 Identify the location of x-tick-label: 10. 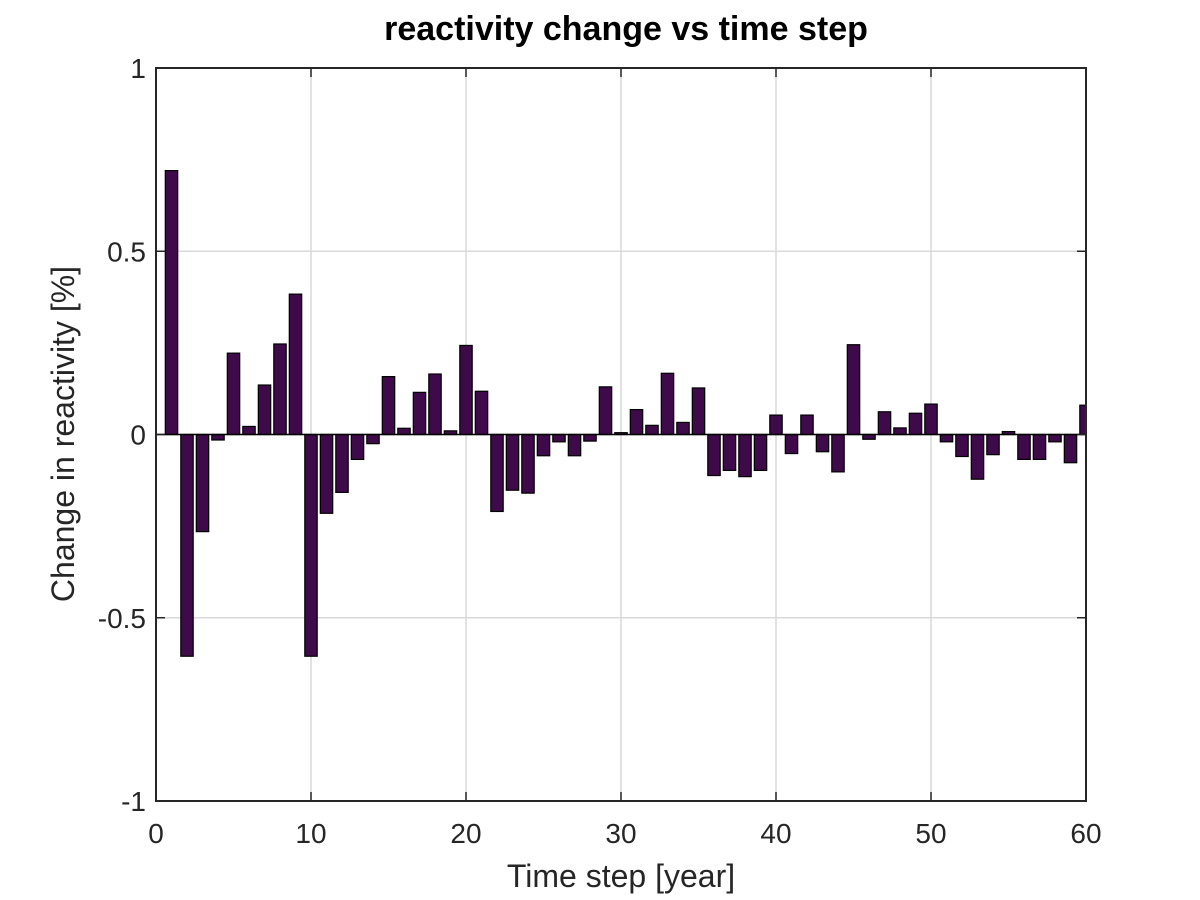
(310, 833).